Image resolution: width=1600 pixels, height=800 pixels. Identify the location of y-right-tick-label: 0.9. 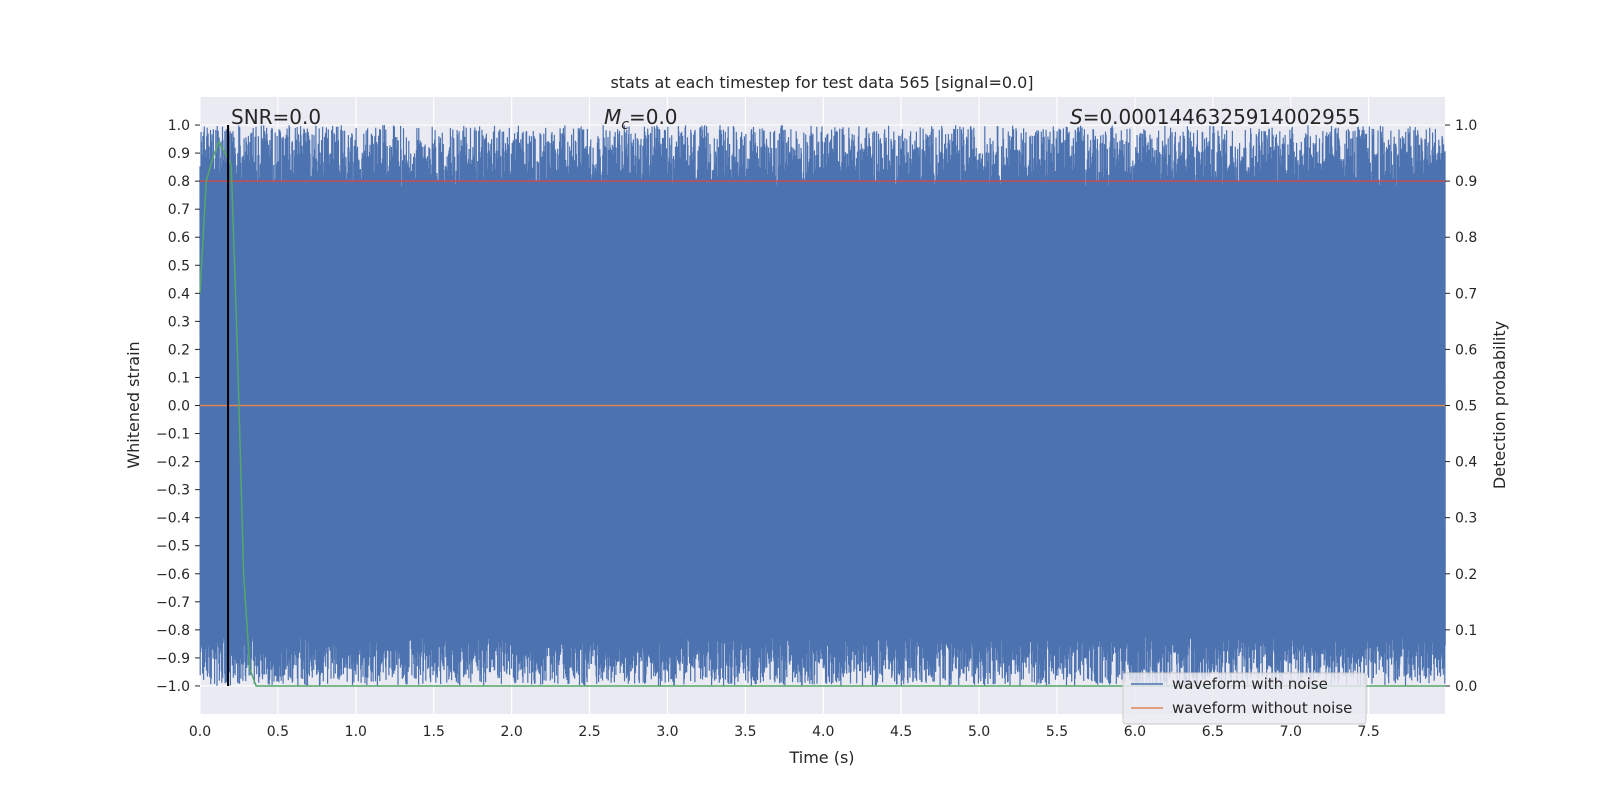
(1466, 182).